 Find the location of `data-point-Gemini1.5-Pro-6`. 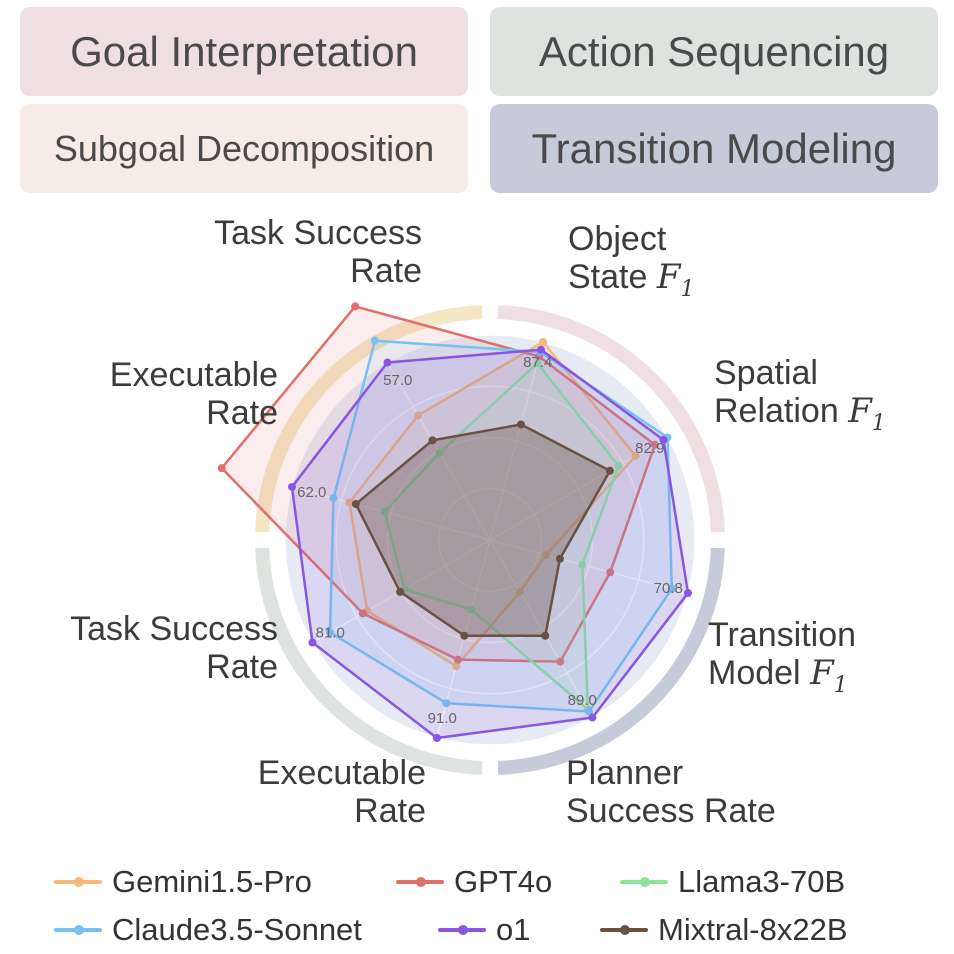

data-point-Gemini1.5-Pro-6 is located at coordinates (349, 502).